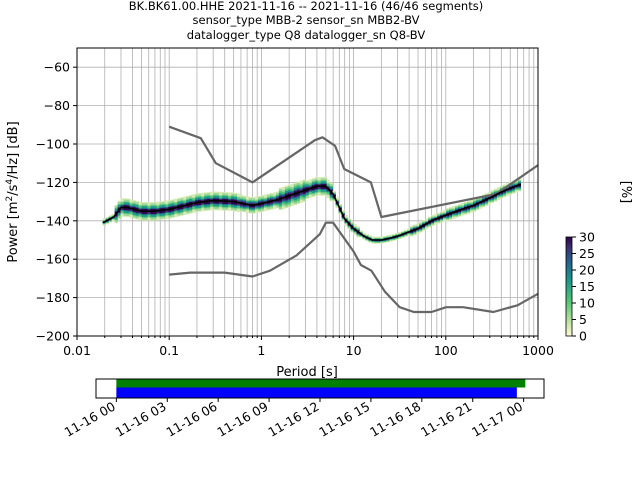 This screenshot has width=640, height=480. What do you see at coordinates (354, 350) in the screenshot?
I see `x-tick-label: 10` at bounding box center [354, 350].